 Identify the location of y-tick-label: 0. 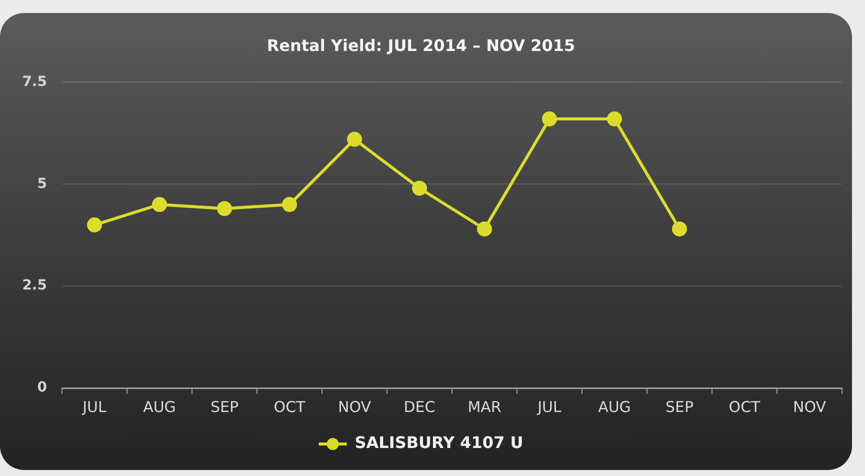
(42, 388).